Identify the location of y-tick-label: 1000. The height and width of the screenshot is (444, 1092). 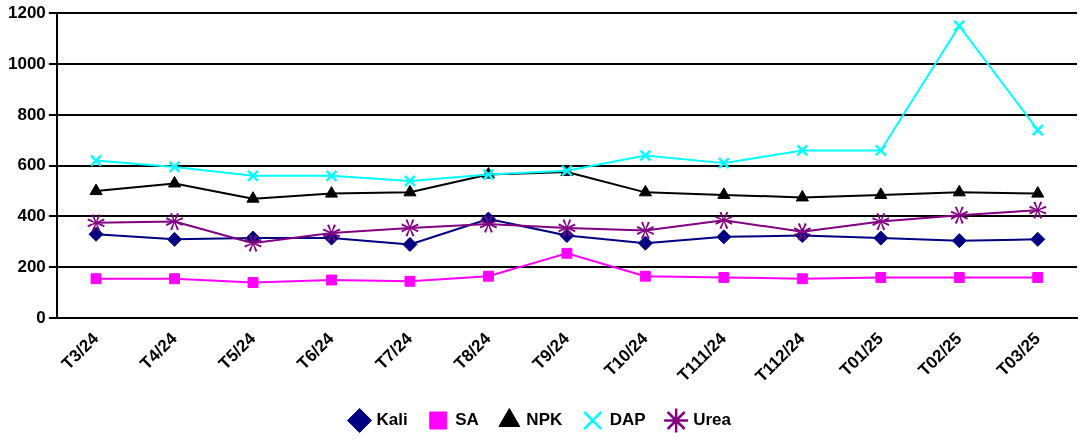
(26, 63).